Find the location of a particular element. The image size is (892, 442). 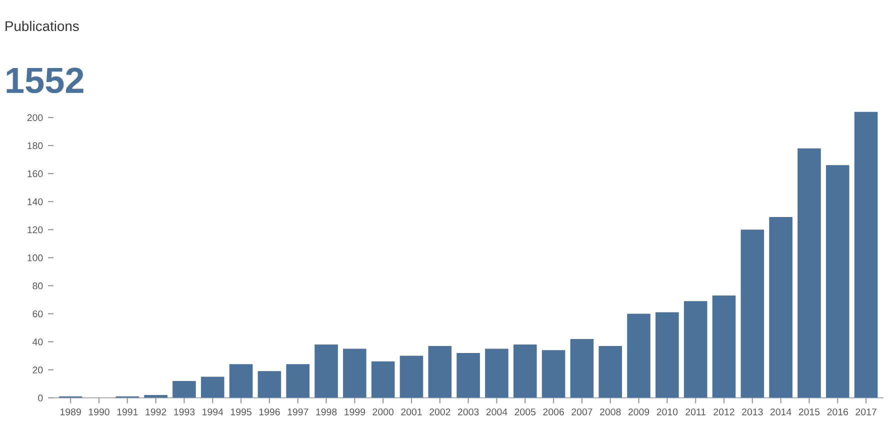

x-tick-label: 2015 is located at coordinates (809, 412).